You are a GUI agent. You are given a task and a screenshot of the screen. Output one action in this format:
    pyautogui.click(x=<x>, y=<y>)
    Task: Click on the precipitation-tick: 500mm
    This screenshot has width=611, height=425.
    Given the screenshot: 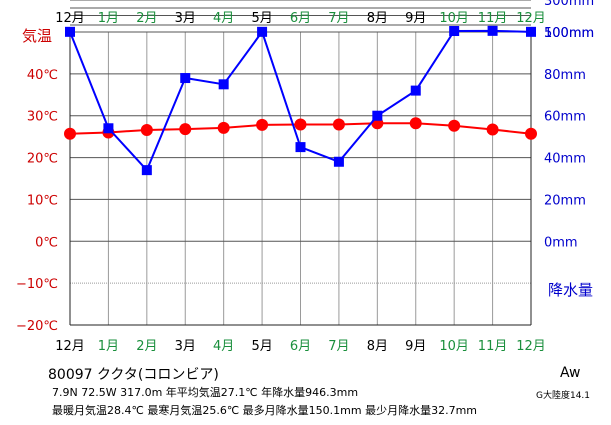 What is the action you would take?
    pyautogui.click(x=569, y=33)
    